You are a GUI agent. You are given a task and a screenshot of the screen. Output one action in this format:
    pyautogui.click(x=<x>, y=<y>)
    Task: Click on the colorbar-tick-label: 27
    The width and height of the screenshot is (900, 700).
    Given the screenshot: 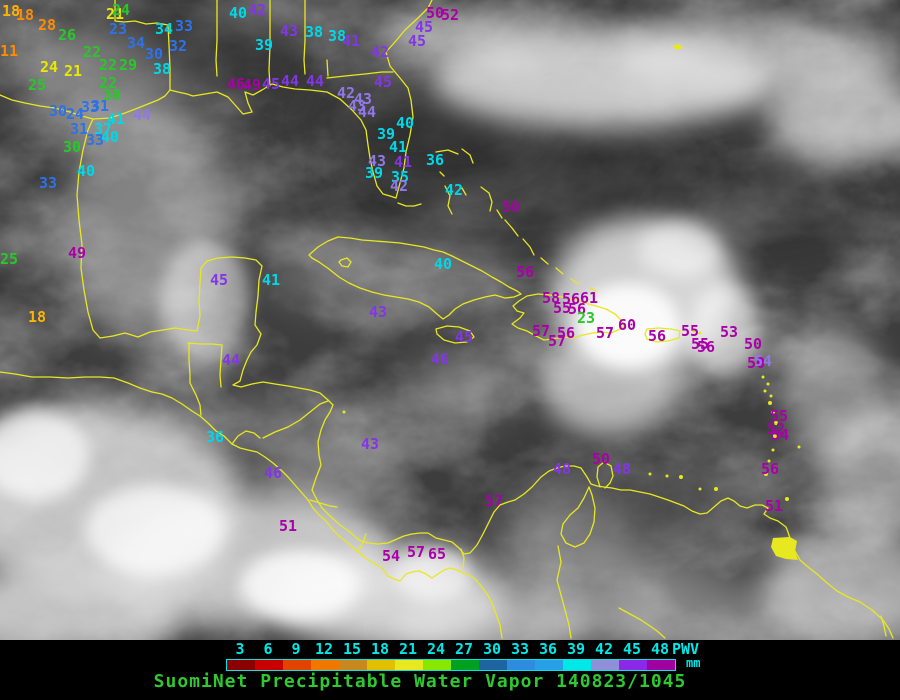 What is the action you would take?
    pyautogui.click(x=464, y=649)
    